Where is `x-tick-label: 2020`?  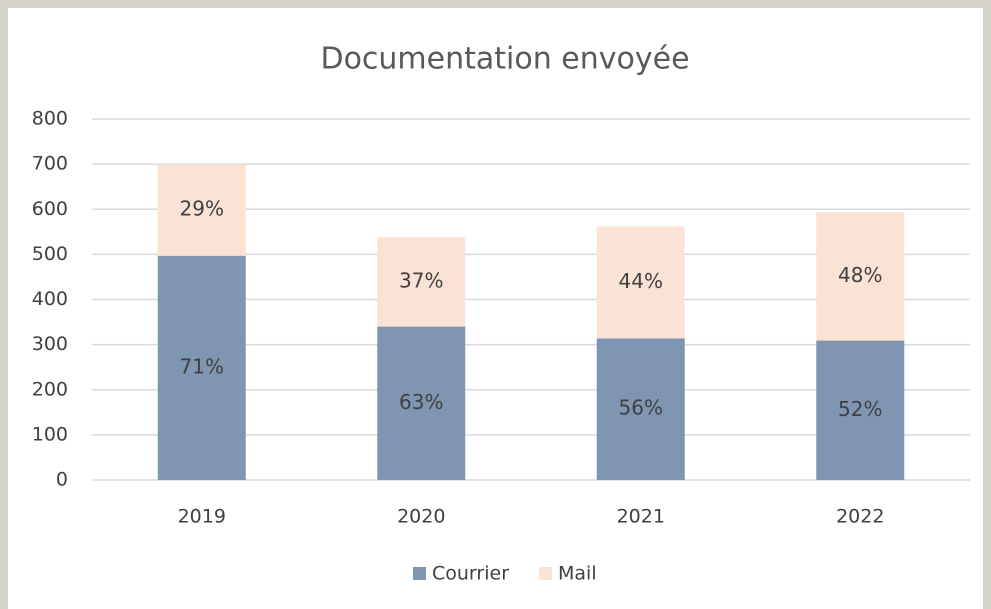 x-tick-label: 2020 is located at coordinates (421, 517).